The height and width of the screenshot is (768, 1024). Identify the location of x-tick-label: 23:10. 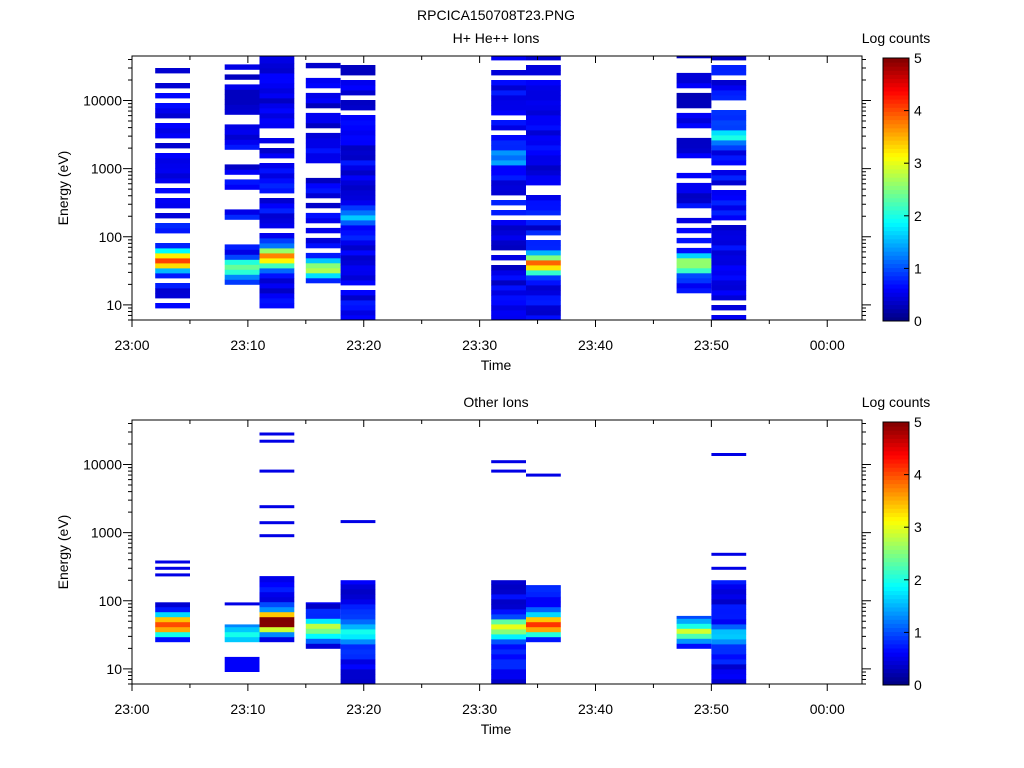
(247, 345).